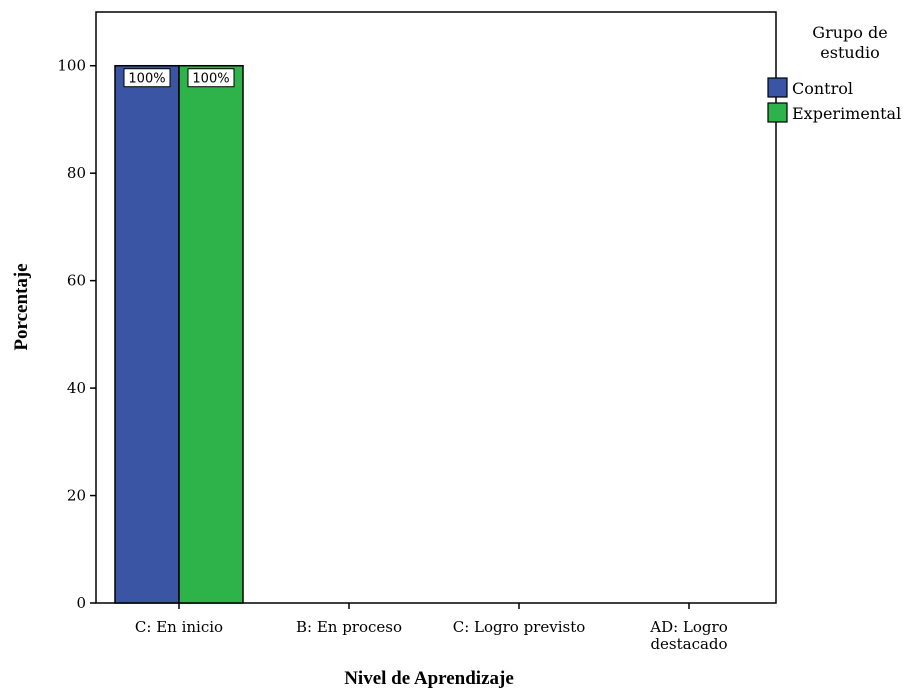  I want to click on legend-label-control: Control, so click(822, 88).